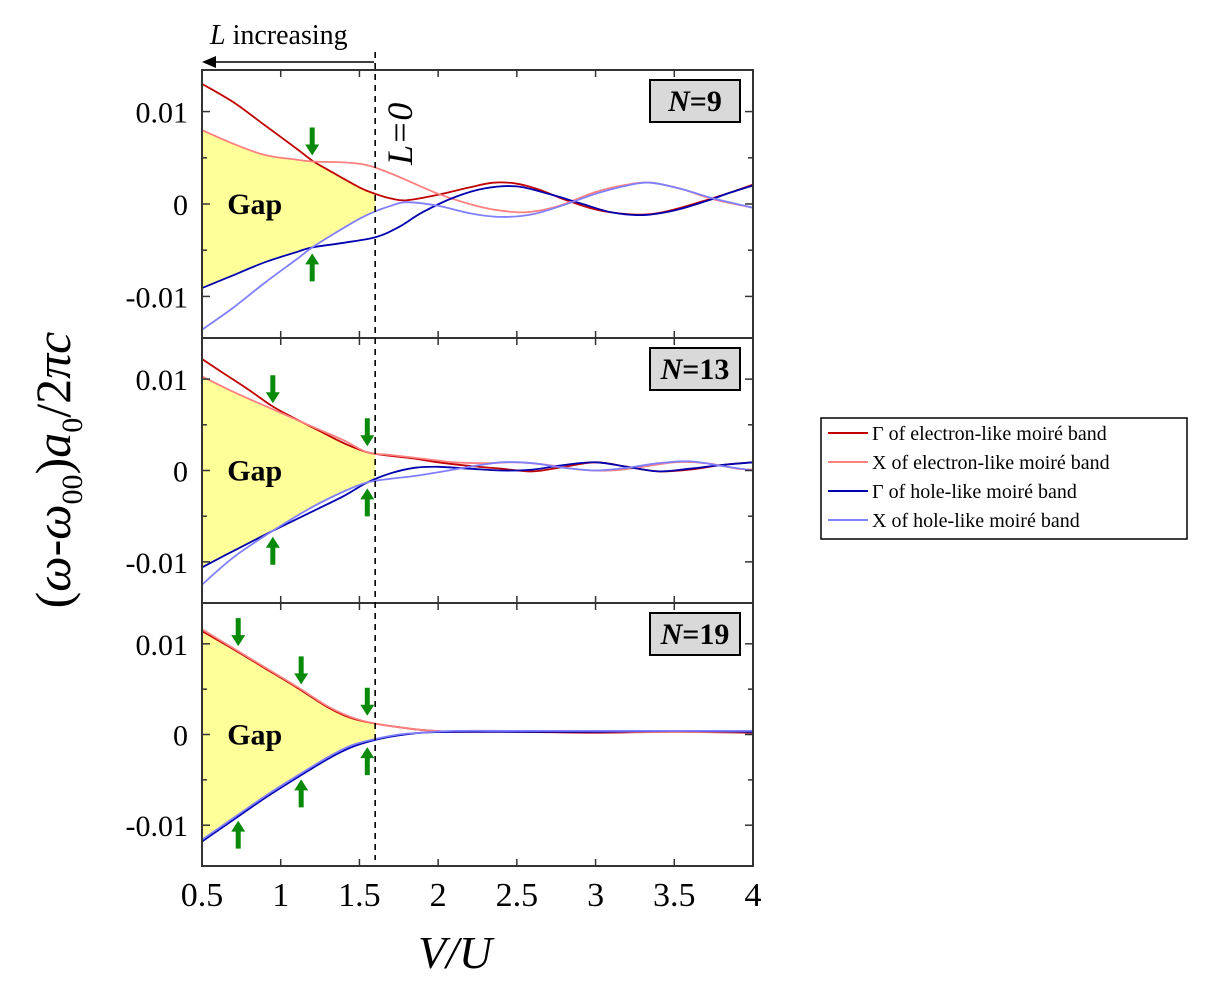 The width and height of the screenshot is (1220, 1008). I want to click on panel: Gap 0.01 0 -0.01 N=9, so click(440, 204).